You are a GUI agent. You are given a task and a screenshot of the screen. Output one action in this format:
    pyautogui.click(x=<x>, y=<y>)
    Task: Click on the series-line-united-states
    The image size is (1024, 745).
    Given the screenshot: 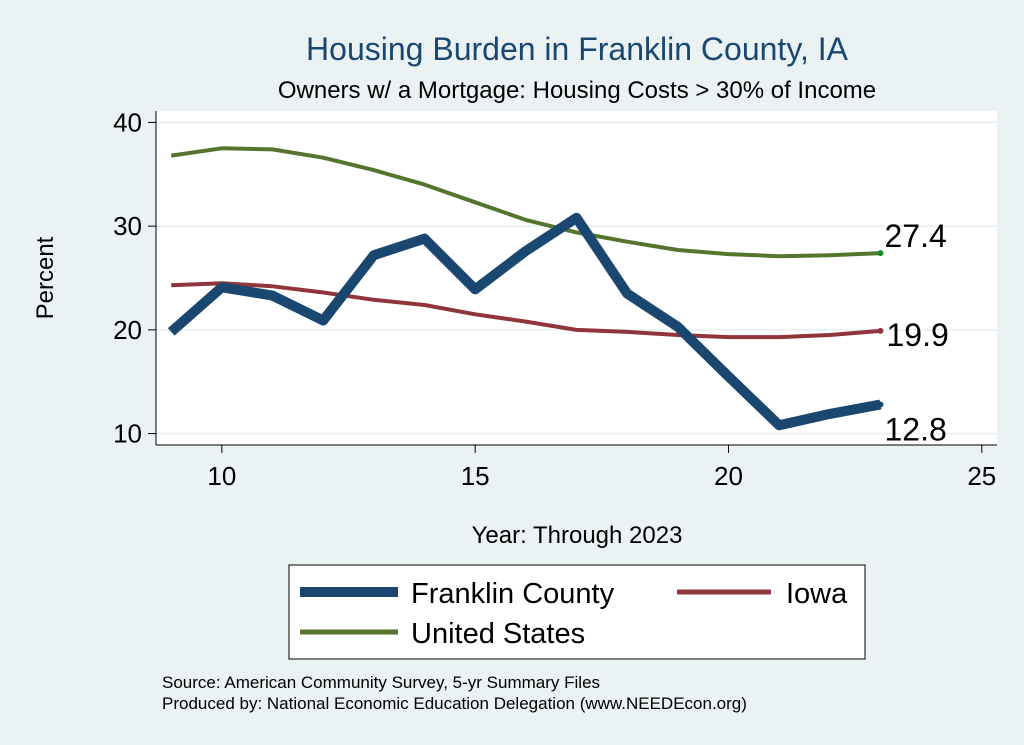 What is the action you would take?
    pyautogui.click(x=525, y=202)
    